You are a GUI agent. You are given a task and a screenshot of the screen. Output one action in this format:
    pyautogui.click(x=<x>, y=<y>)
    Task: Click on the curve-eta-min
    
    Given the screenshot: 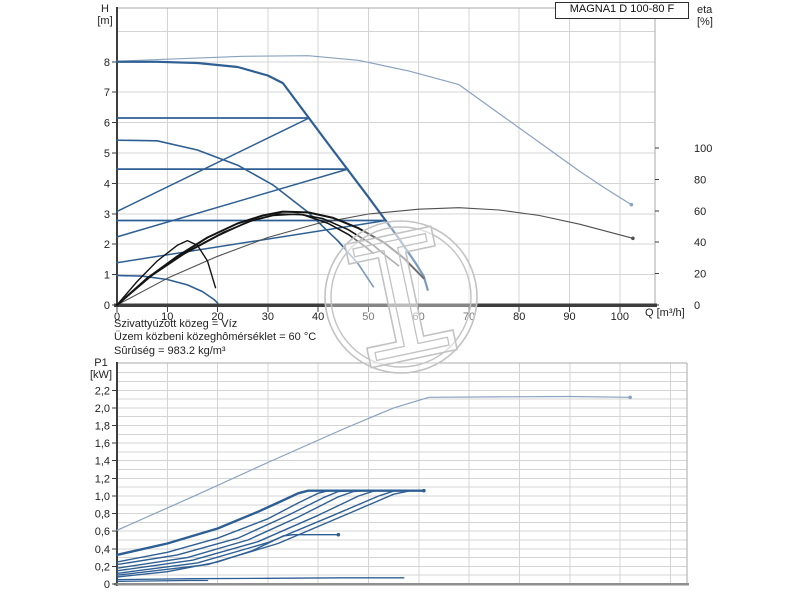 What is the action you would take?
    pyautogui.click(x=166, y=272)
    